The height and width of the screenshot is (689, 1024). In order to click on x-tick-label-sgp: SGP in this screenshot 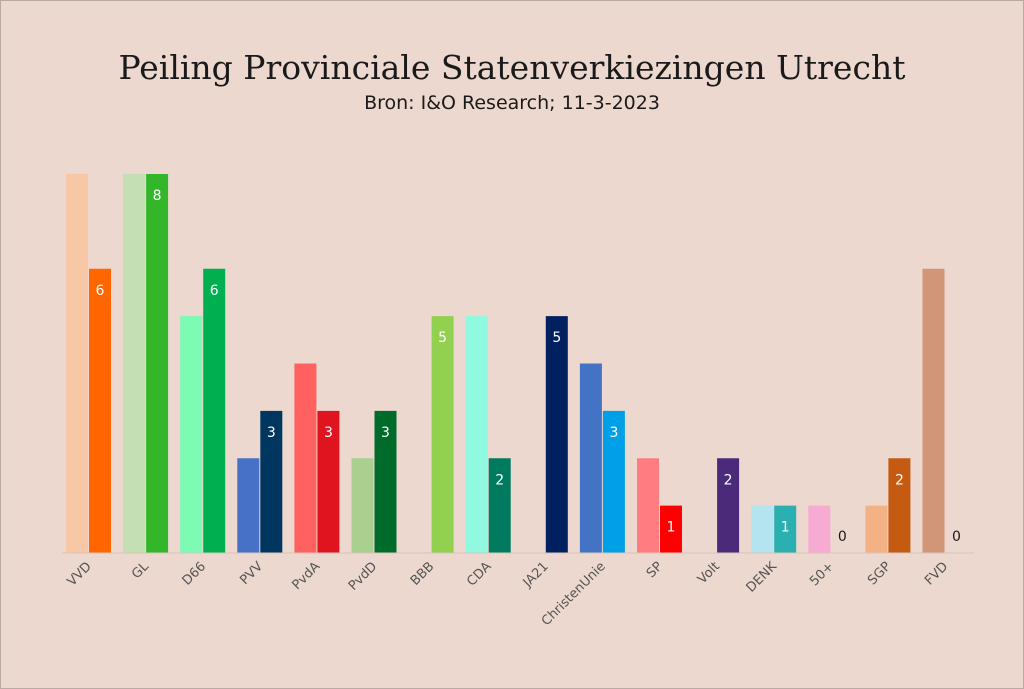, I will do `click(879, 573)`.